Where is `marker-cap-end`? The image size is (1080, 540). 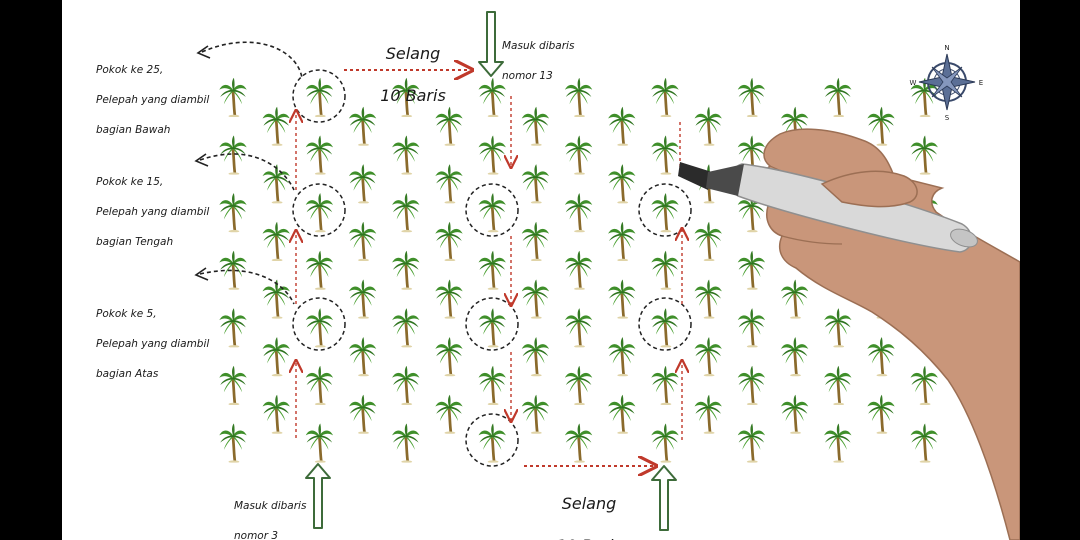 marker-cap-end is located at coordinates (964, 238).